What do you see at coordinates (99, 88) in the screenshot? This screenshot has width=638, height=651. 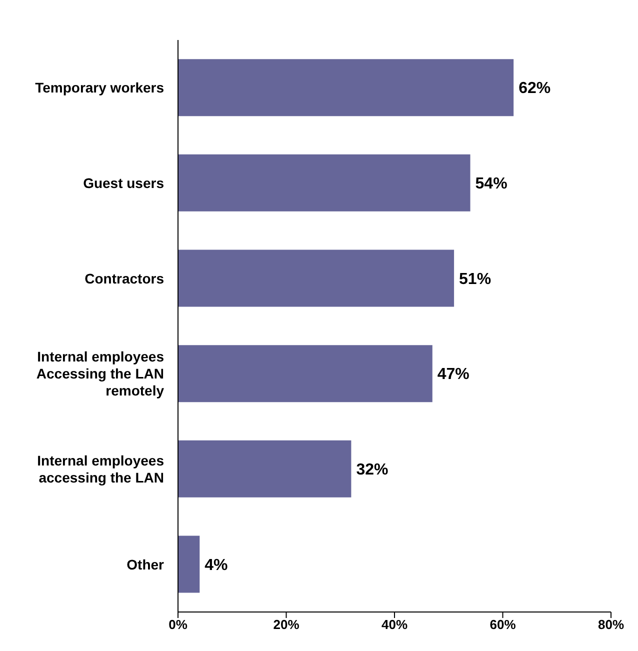 I see `y-tick-label: Temporary workers` at bounding box center [99, 88].